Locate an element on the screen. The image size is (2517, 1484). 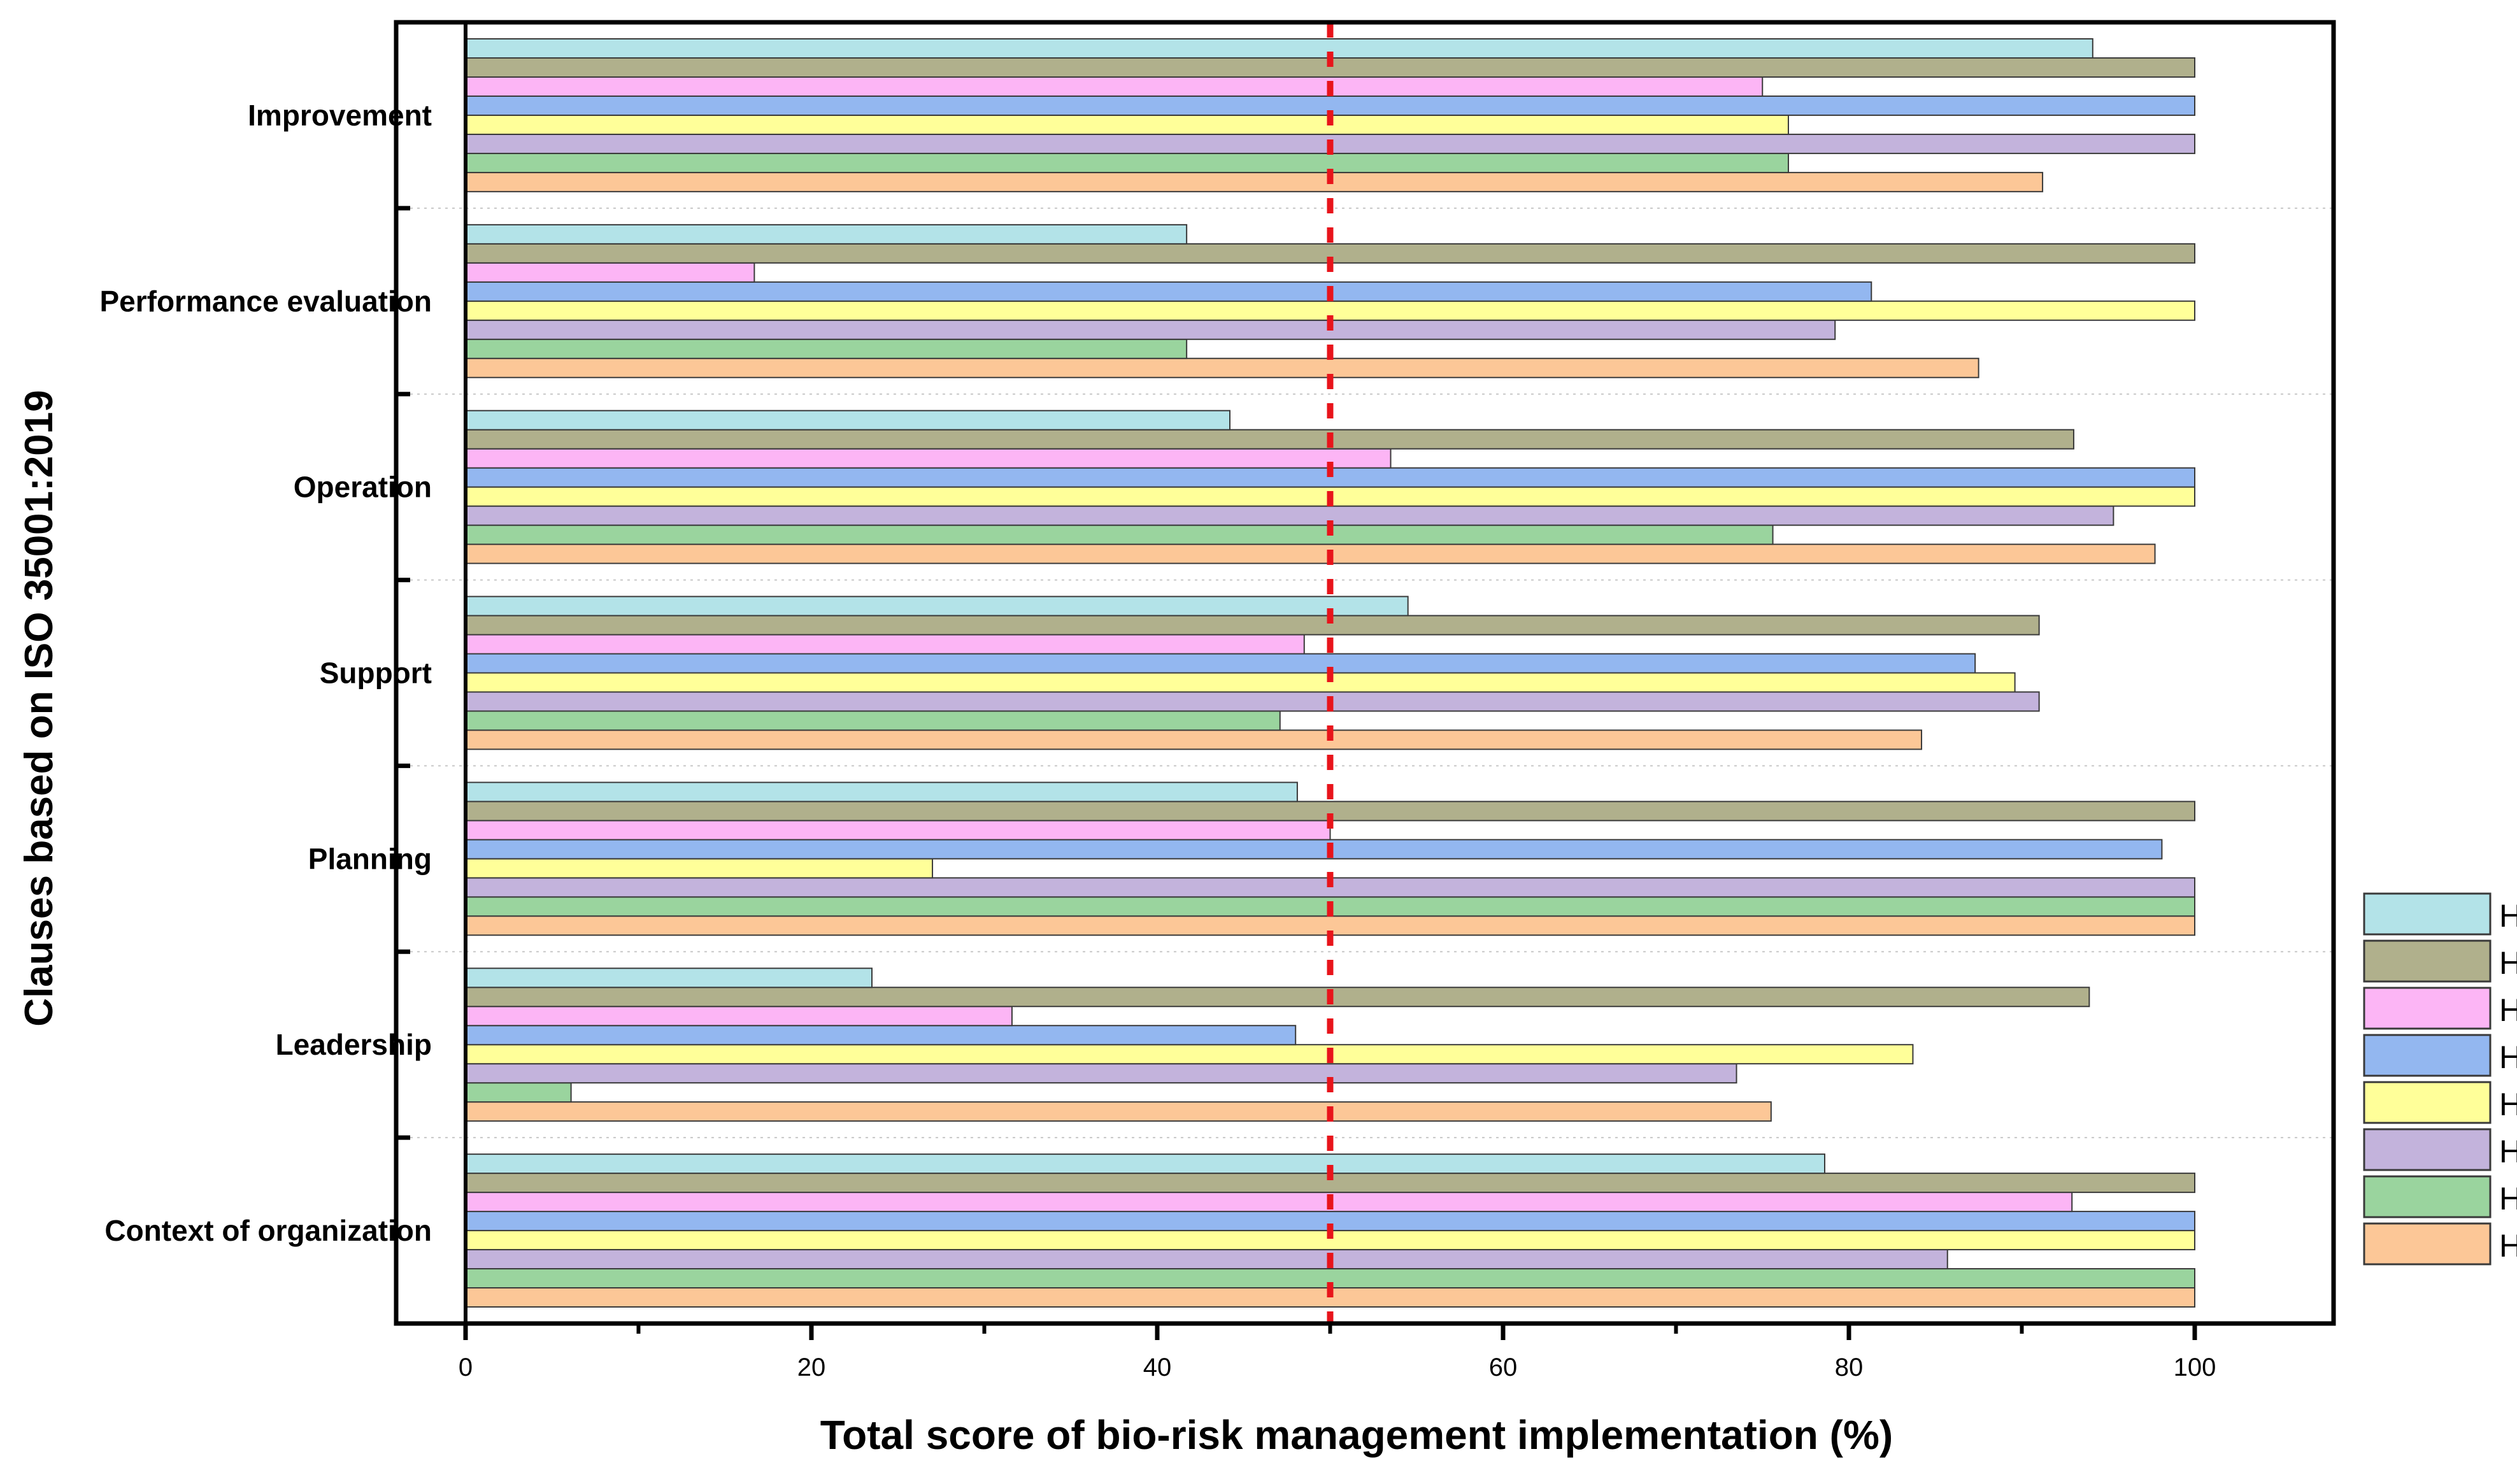
x-tick-label: 20 is located at coordinates (812, 1367).